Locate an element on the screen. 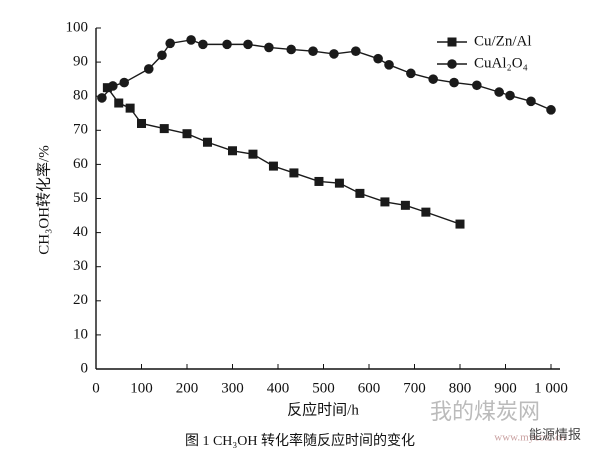 The image size is (600, 469). y-tick-label: 10 is located at coordinates (80, 334).